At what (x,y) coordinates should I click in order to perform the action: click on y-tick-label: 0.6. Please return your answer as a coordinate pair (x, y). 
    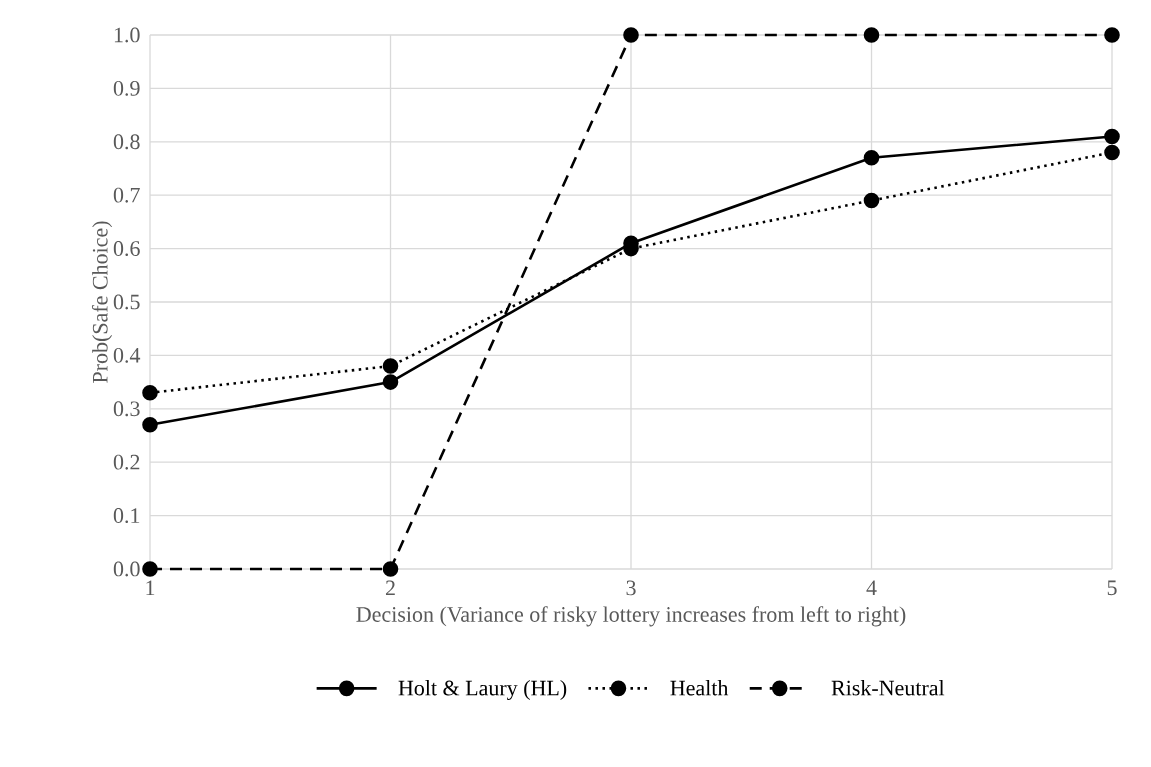
    Looking at the image, I should click on (126, 249).